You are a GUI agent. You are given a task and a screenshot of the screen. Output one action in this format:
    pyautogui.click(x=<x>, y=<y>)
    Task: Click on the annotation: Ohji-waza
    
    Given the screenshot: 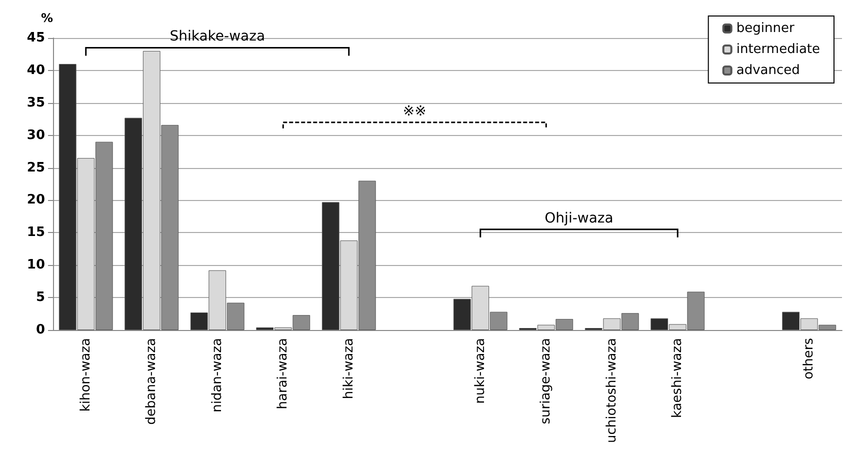 What is the action you would take?
    pyautogui.click(x=579, y=218)
    